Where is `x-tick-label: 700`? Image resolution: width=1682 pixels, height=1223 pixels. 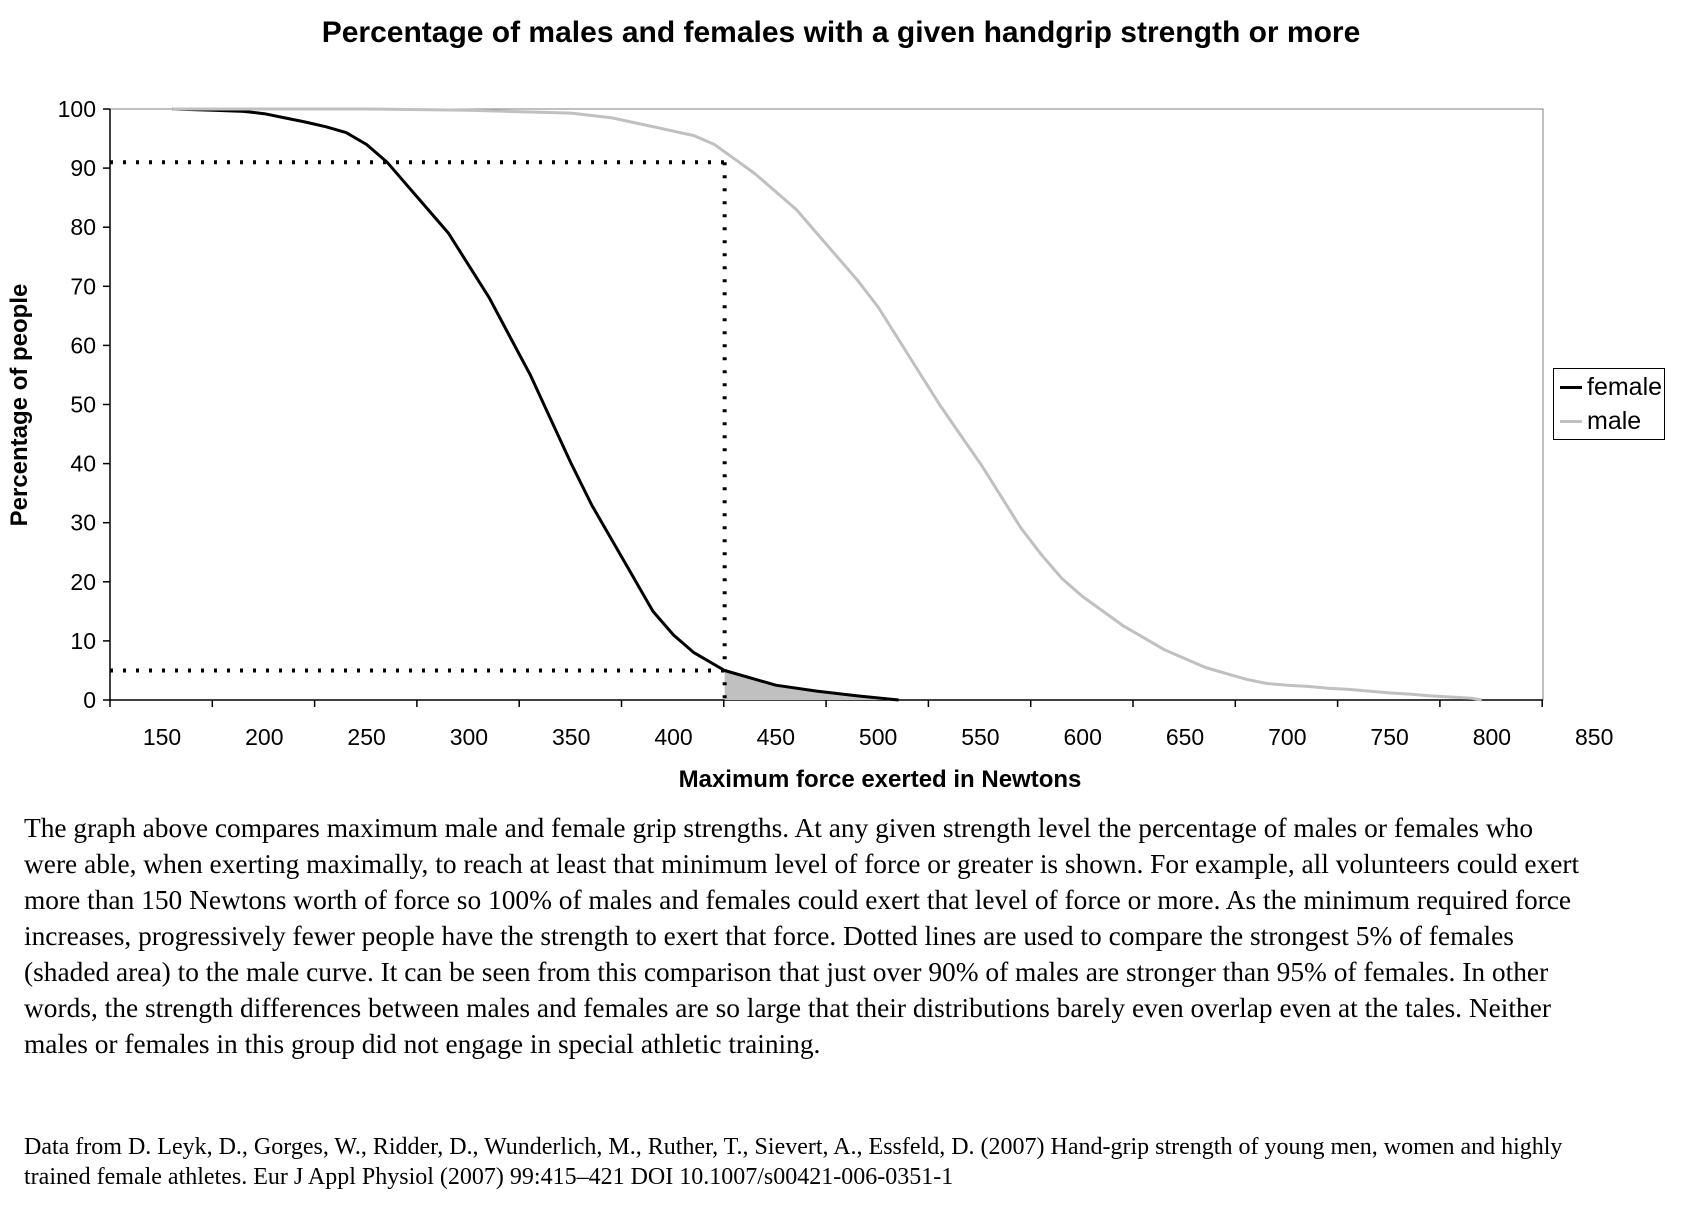 x-tick-label: 700 is located at coordinates (1287, 737).